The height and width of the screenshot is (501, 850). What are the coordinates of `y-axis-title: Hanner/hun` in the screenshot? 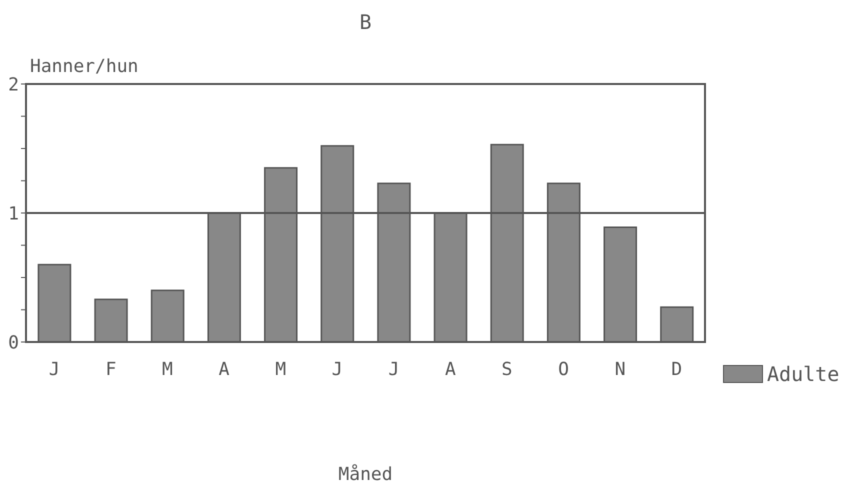 It's located at (84, 66).